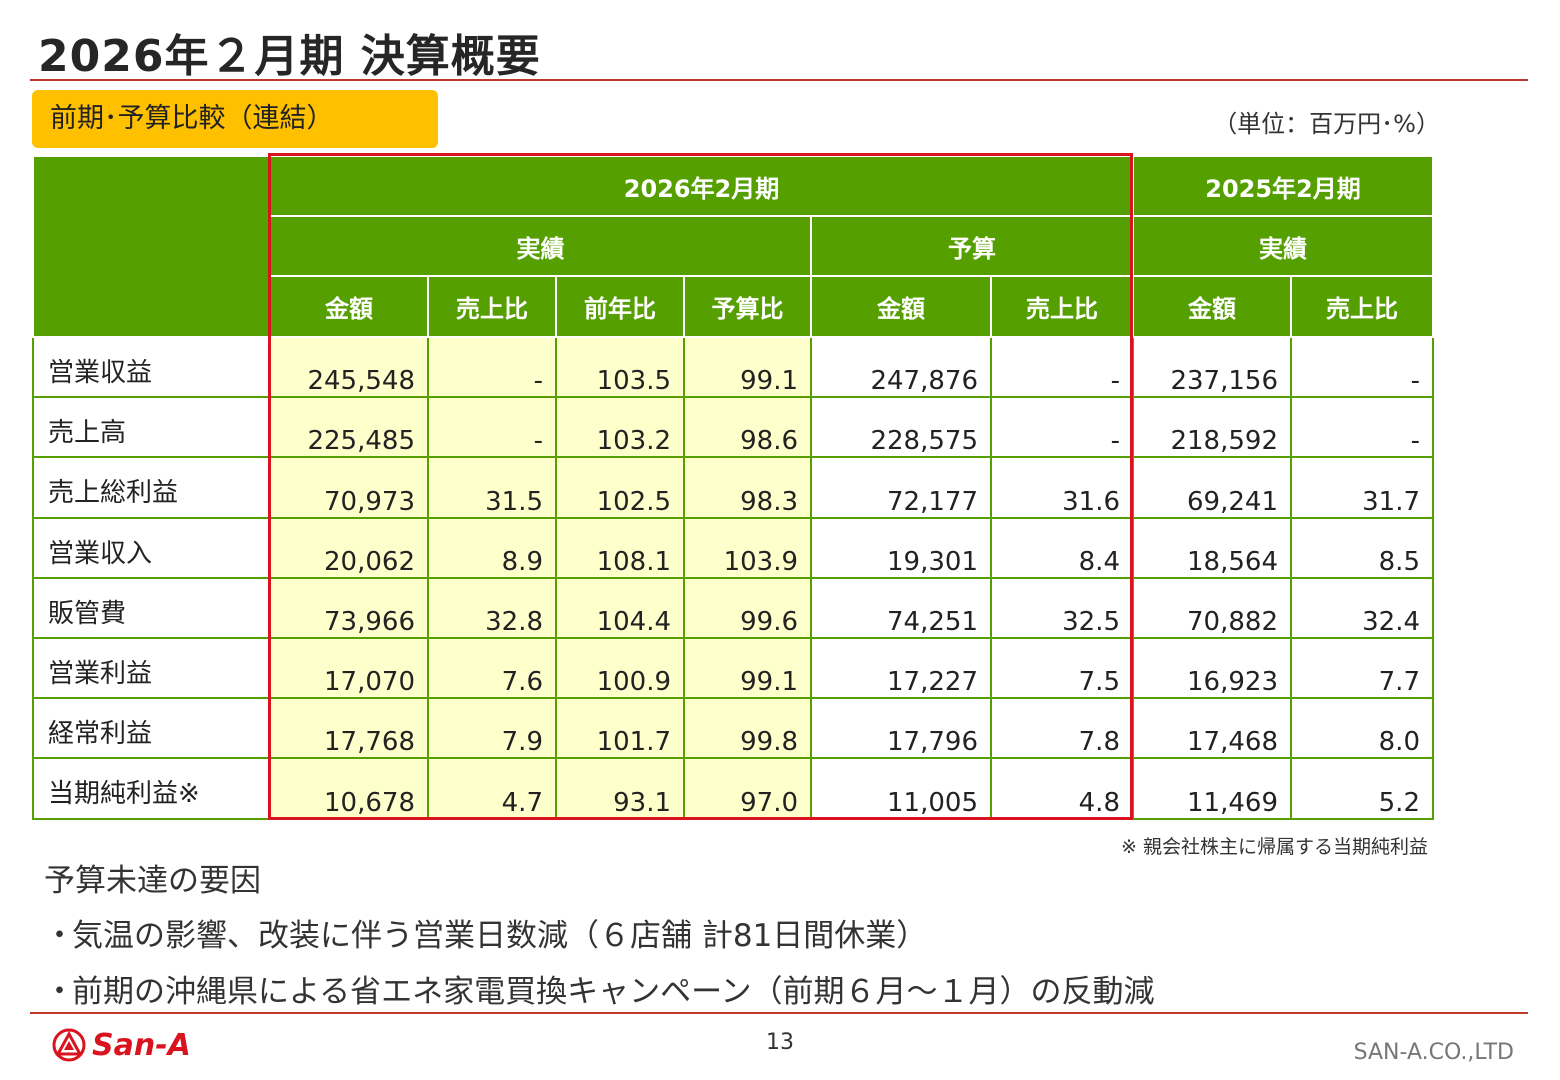 The height and width of the screenshot is (1080, 1560). I want to click on page-number: 13, so click(780, 1042).